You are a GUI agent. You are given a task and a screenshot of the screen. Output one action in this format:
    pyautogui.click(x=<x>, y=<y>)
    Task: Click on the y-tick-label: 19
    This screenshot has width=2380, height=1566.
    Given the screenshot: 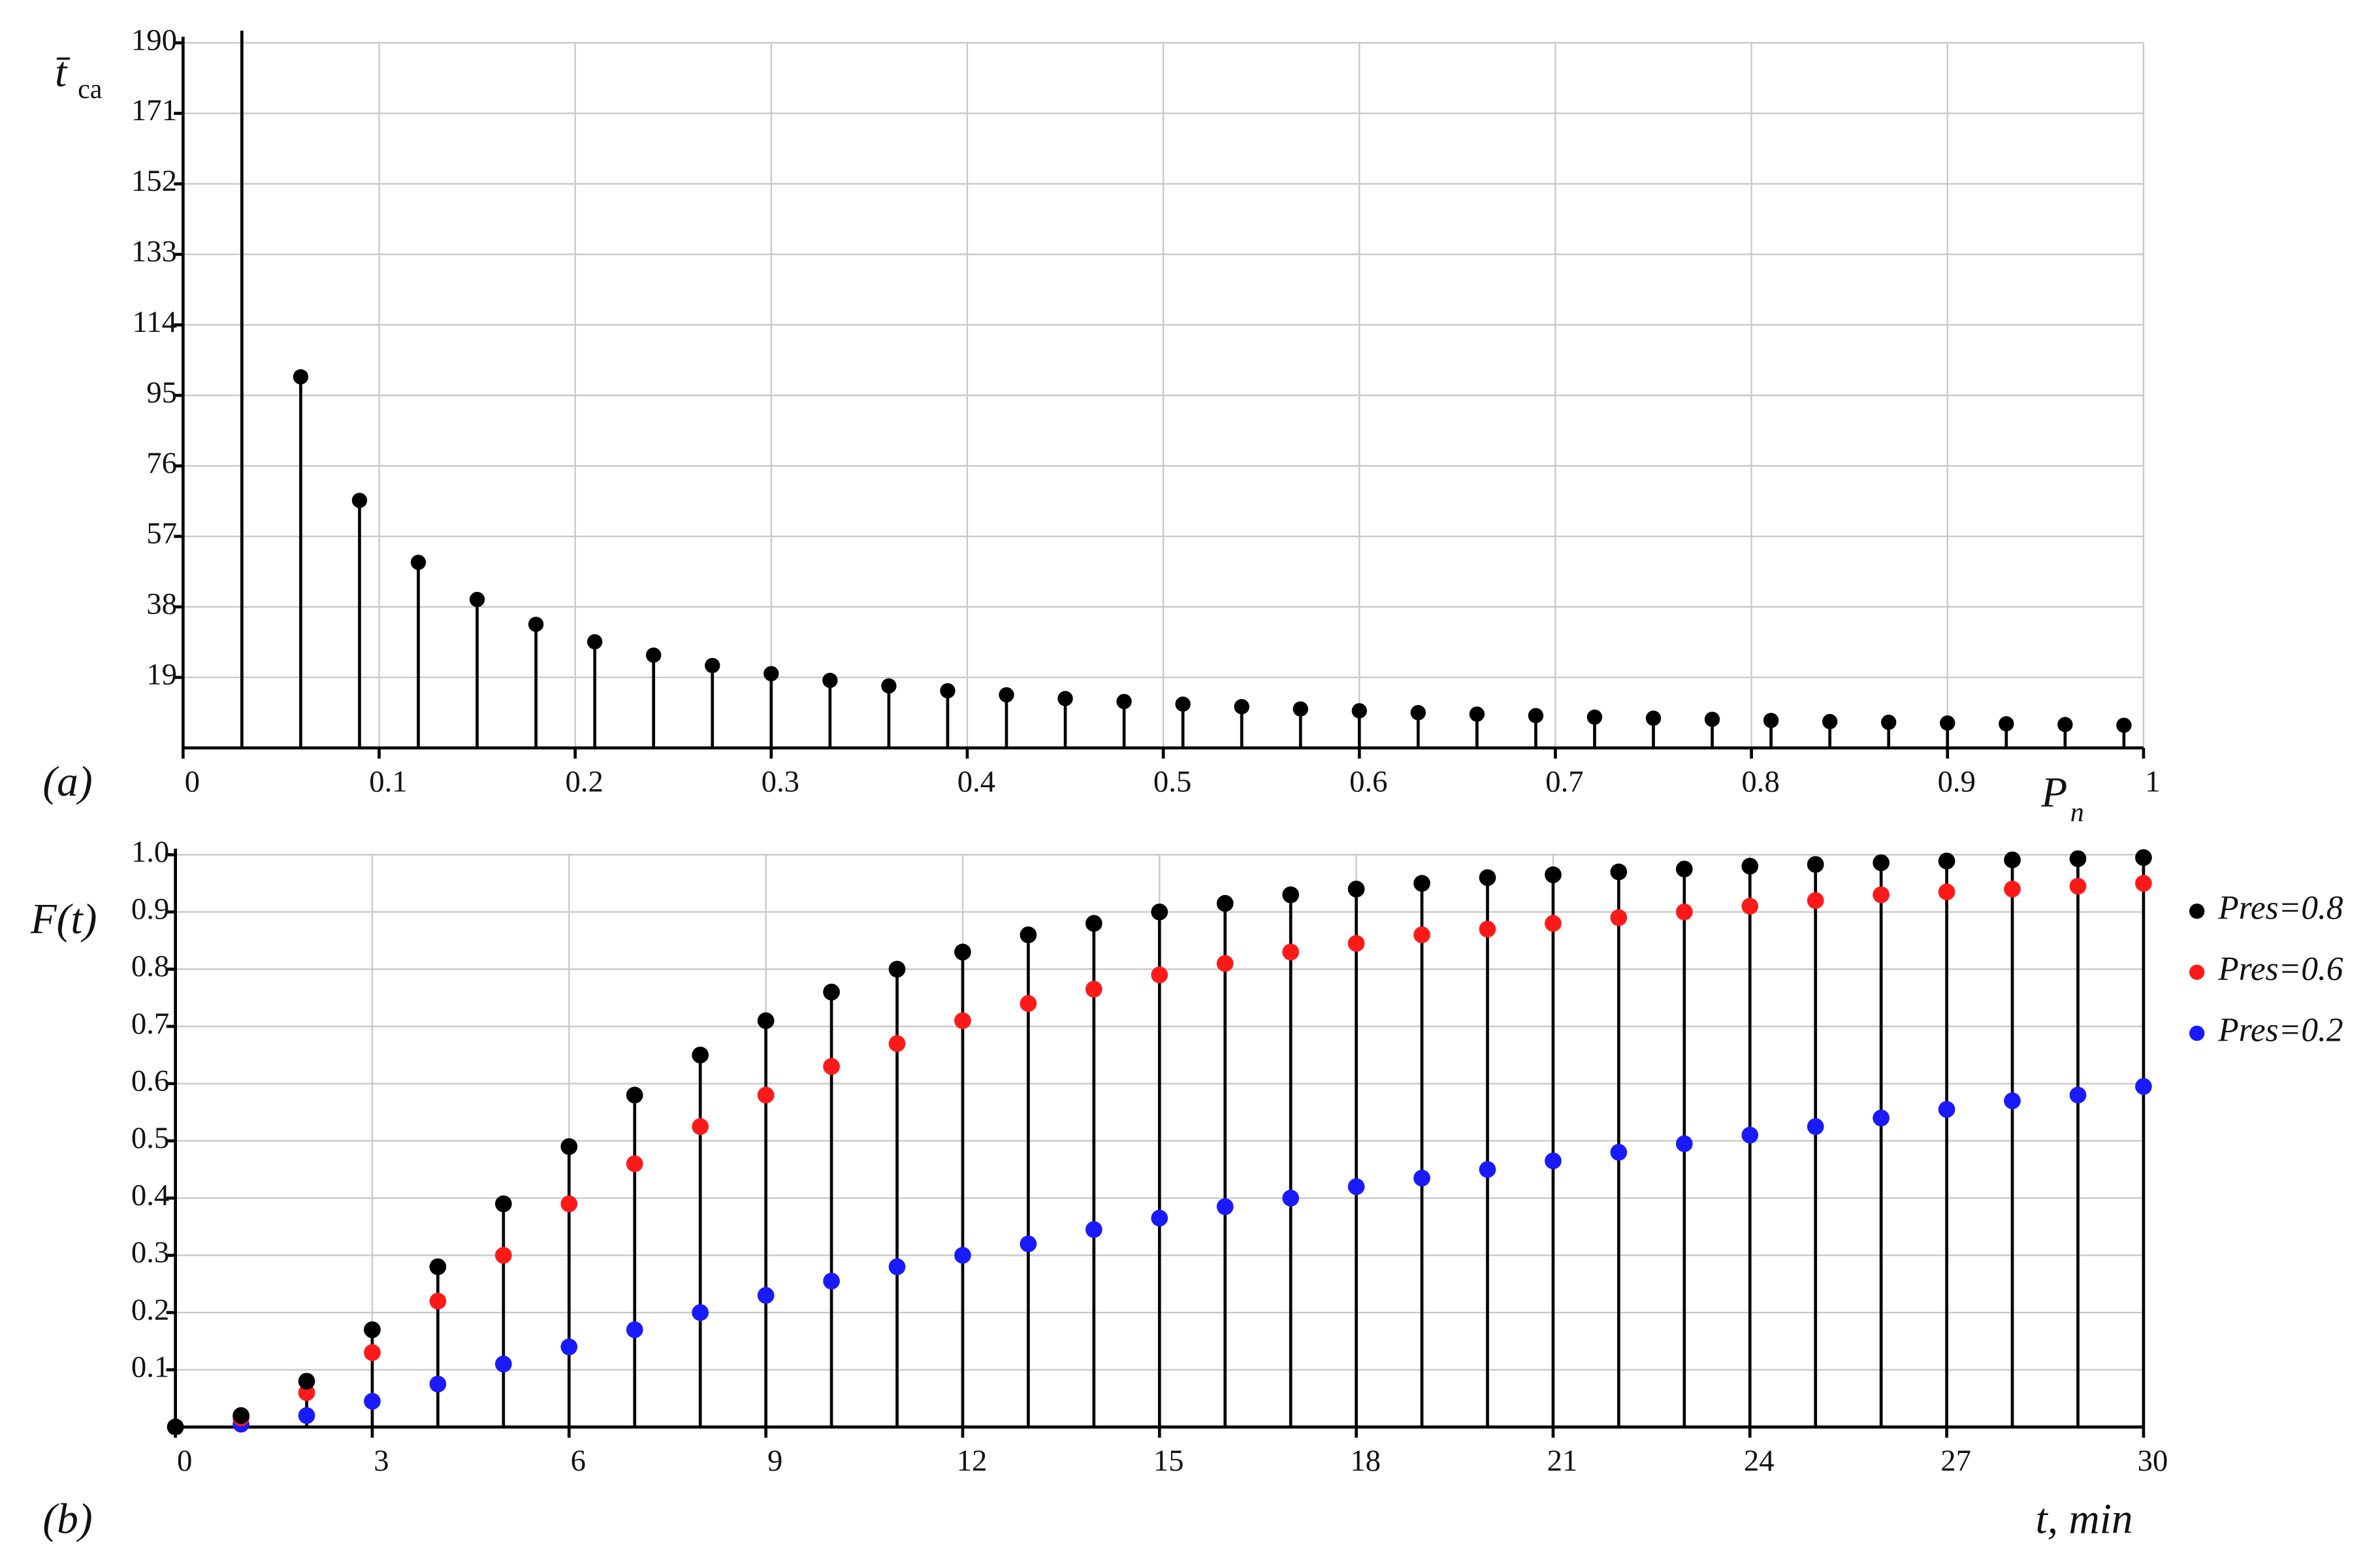 What is the action you would take?
    pyautogui.click(x=161, y=675)
    